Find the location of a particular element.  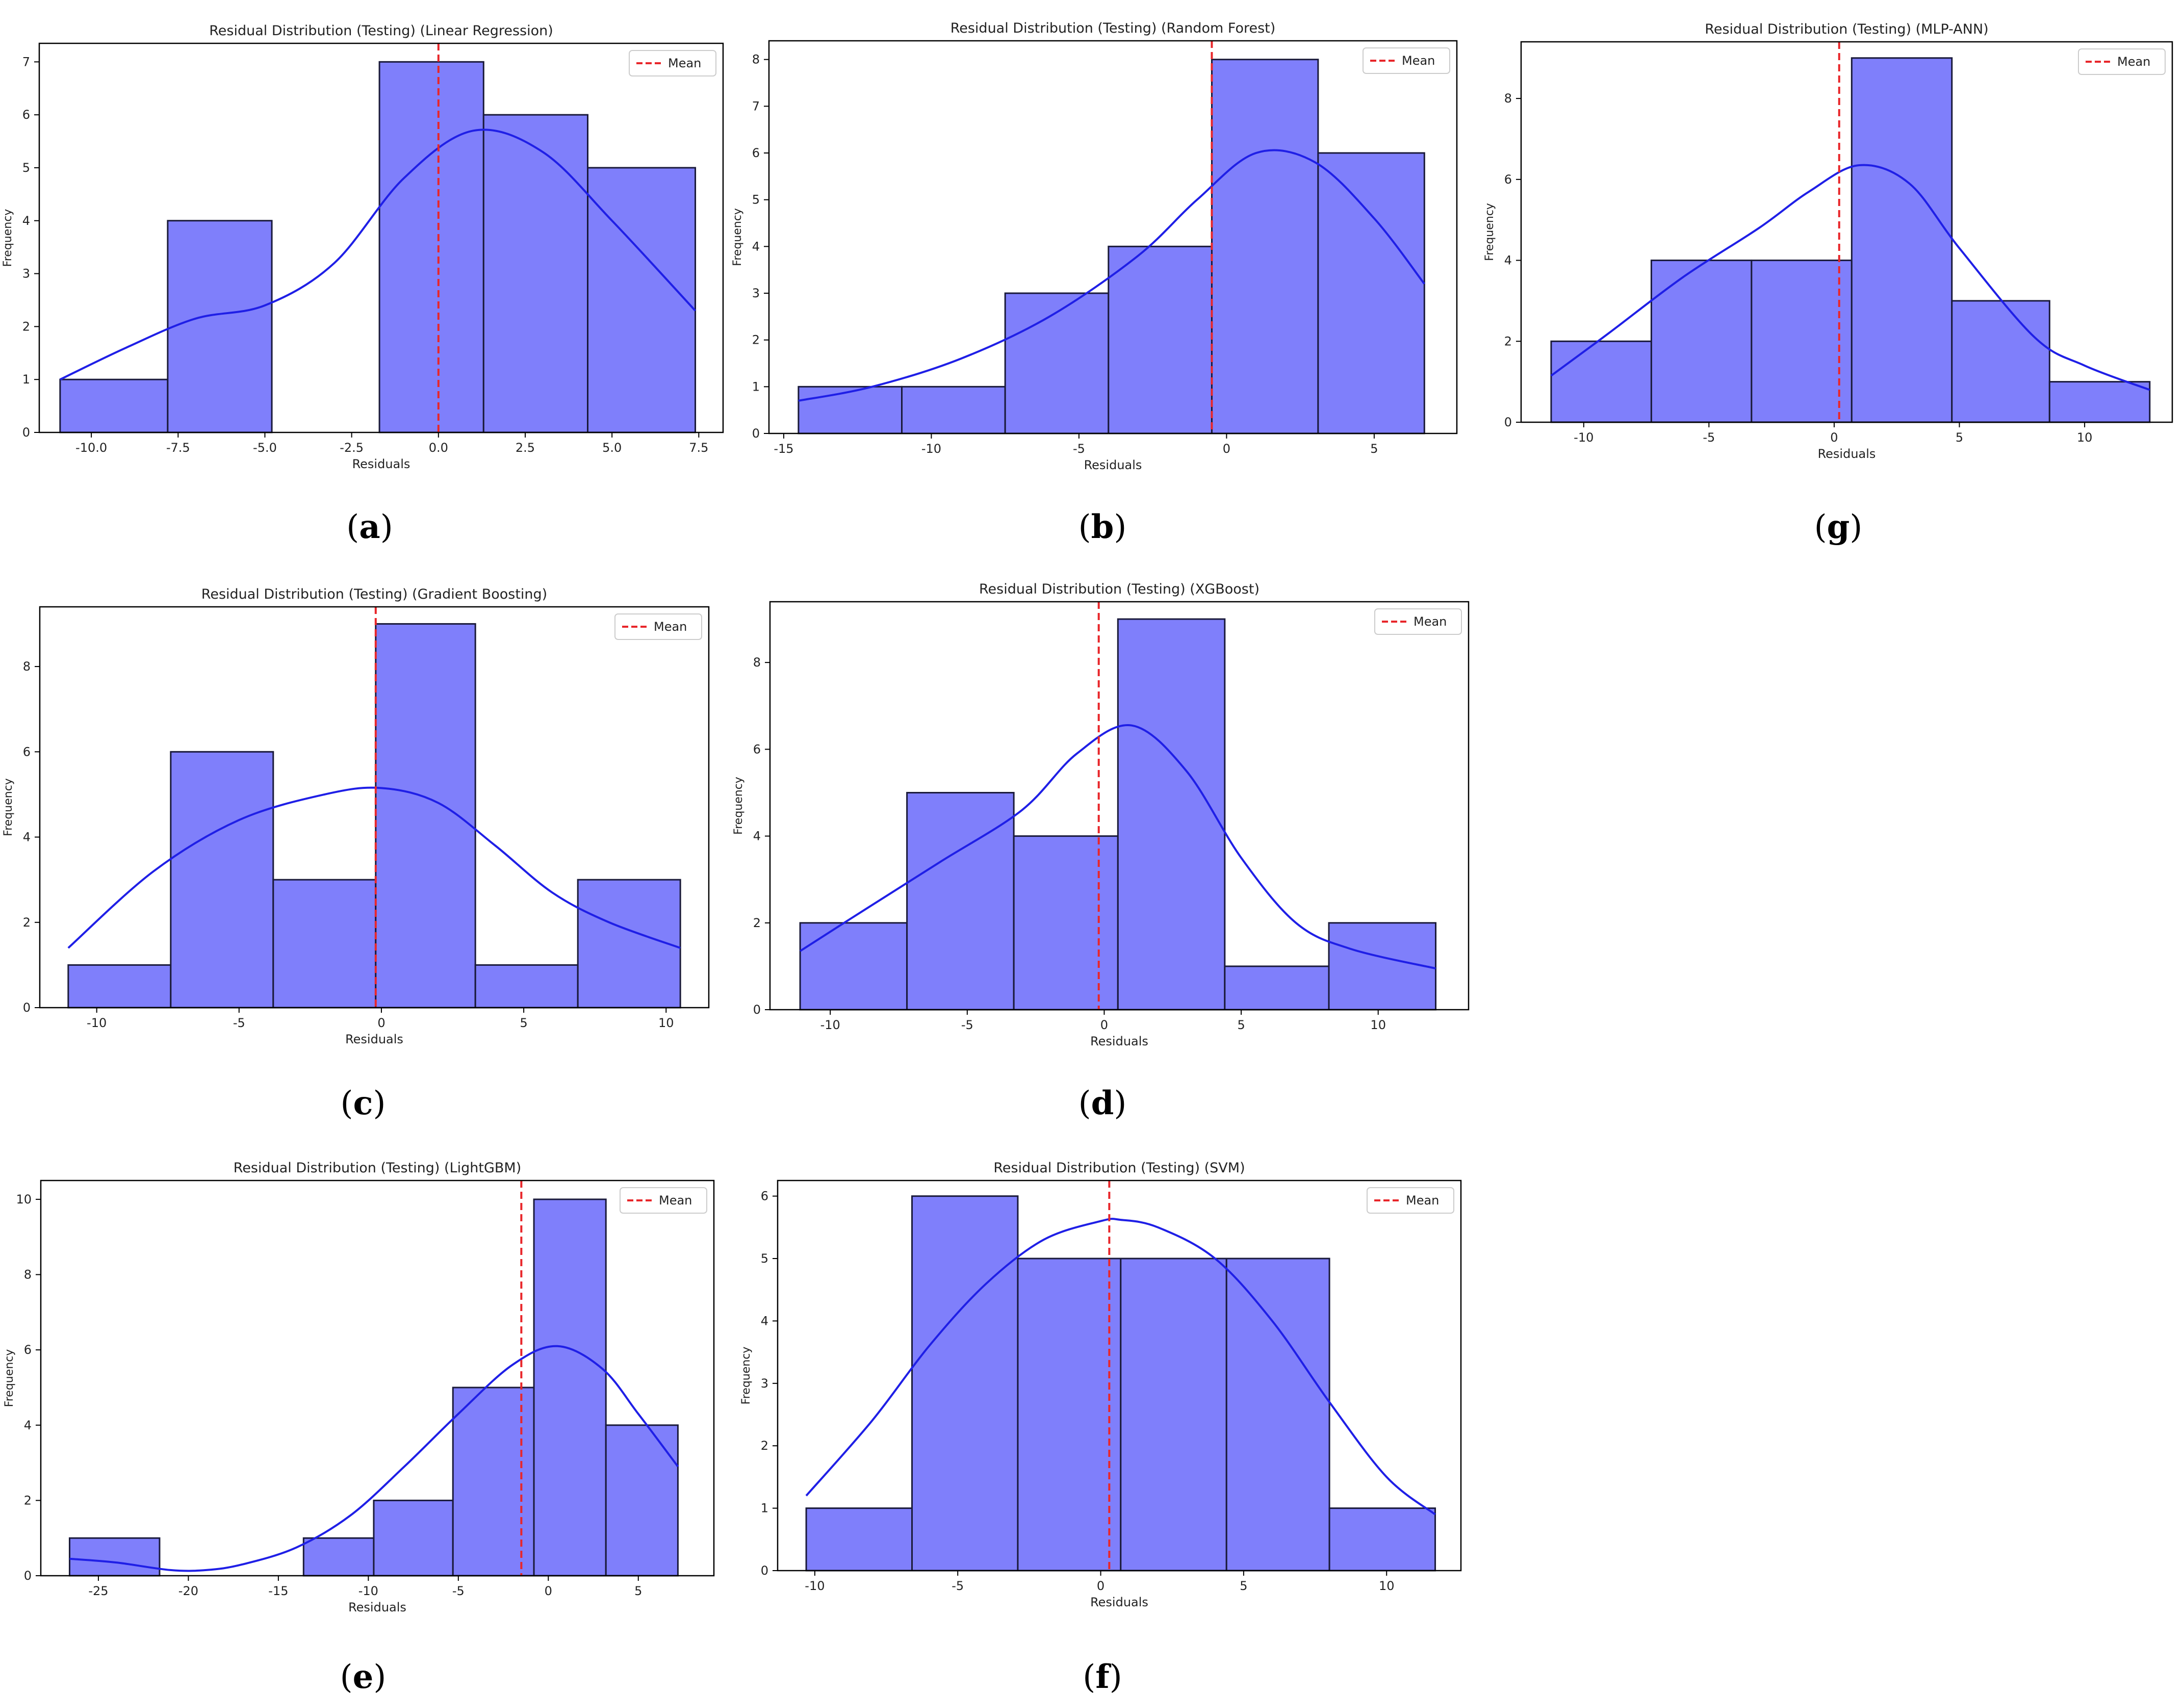

panel-caption-b: (b) is located at coordinates (1103, 527).